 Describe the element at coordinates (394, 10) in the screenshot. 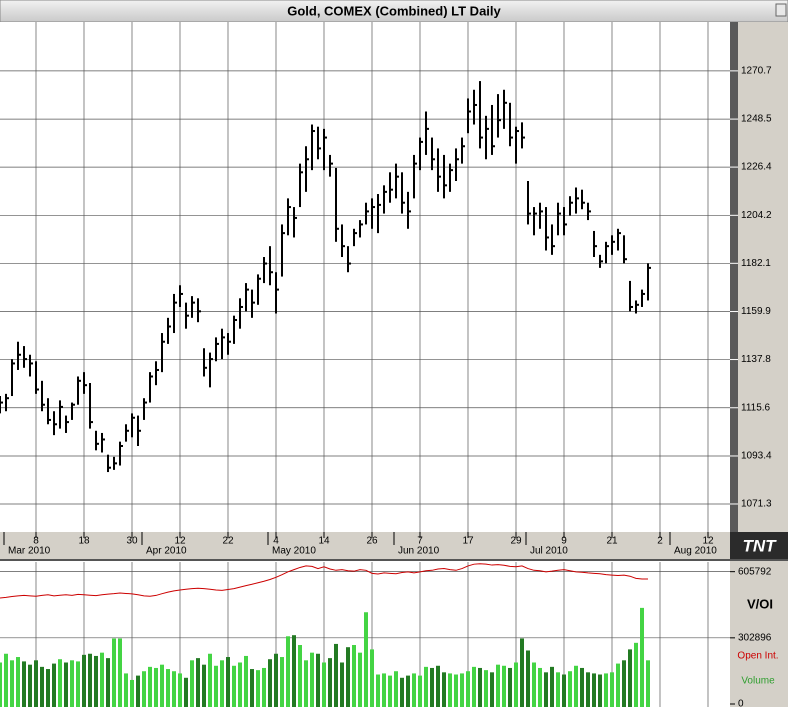

I see `chart-title: Gold, COMEX (Combined) LT Daily` at that location.